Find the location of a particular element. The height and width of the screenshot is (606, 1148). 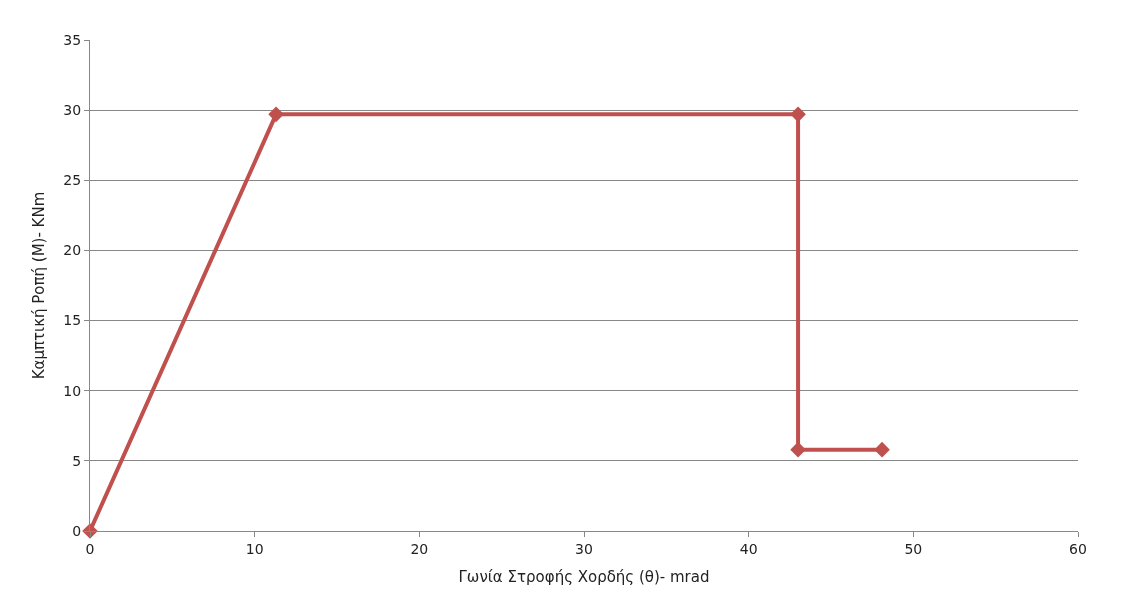

x-tick-label: 50 is located at coordinates (913, 548).